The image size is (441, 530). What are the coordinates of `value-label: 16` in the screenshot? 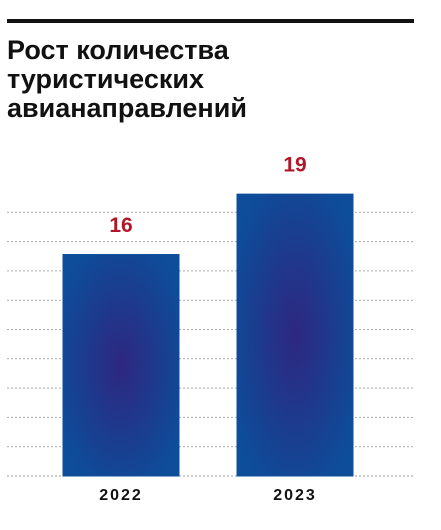 It's located at (120, 225).